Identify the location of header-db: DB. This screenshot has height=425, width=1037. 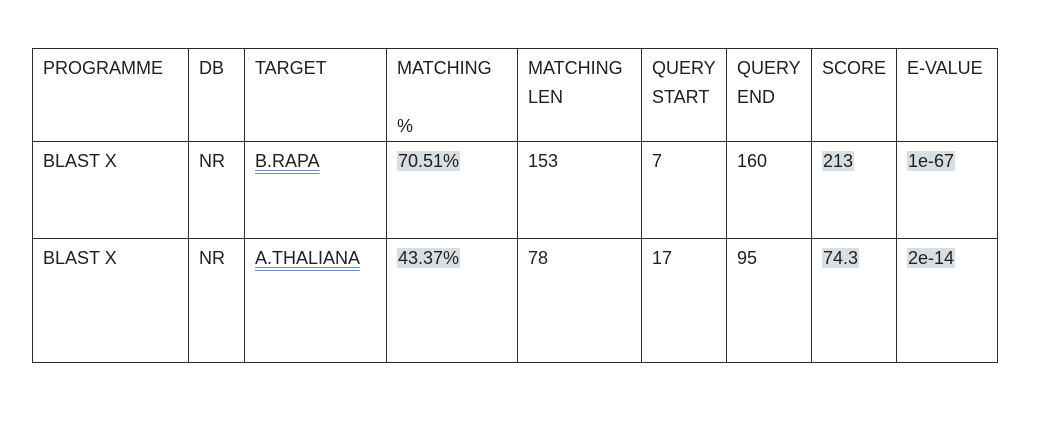
(216, 95).